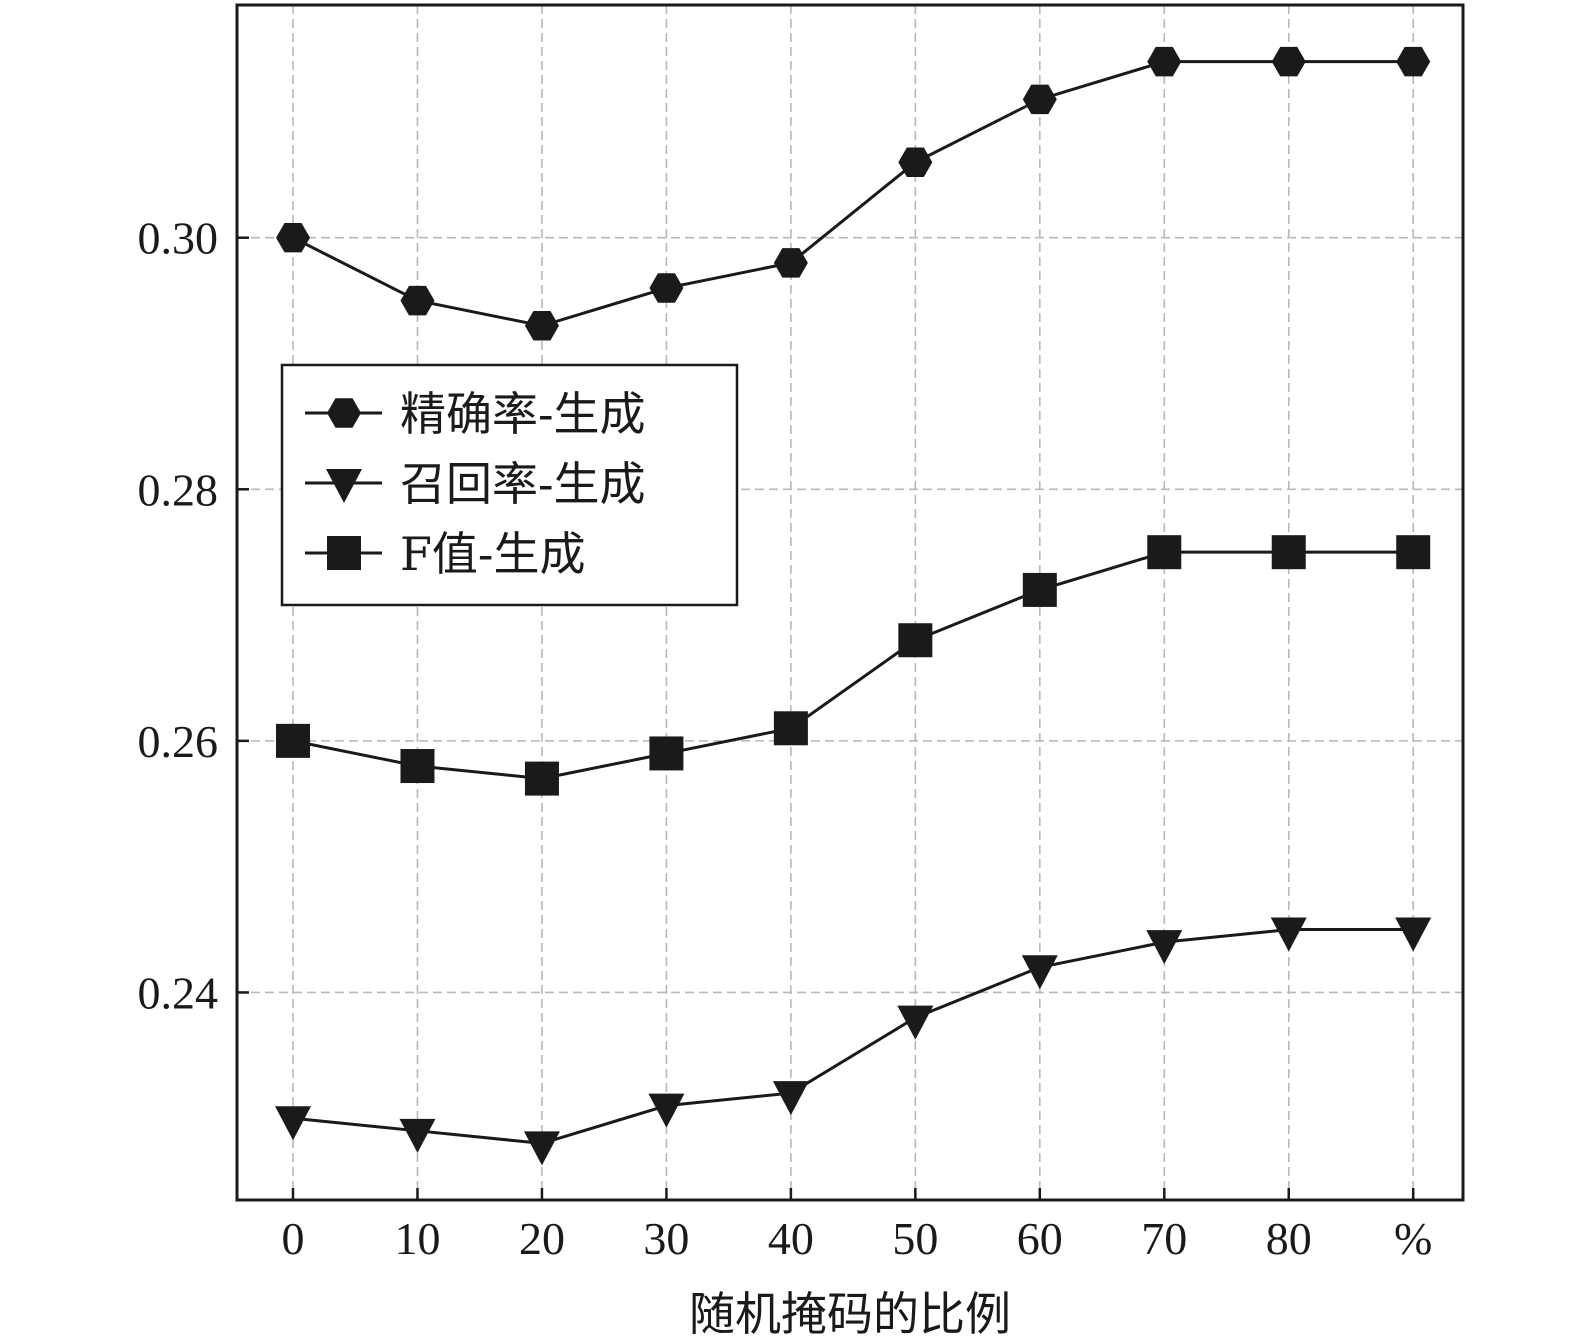 The image size is (1575, 1339). Describe the element at coordinates (417, 1238) in the screenshot. I see `x-tick-label: 10` at that location.